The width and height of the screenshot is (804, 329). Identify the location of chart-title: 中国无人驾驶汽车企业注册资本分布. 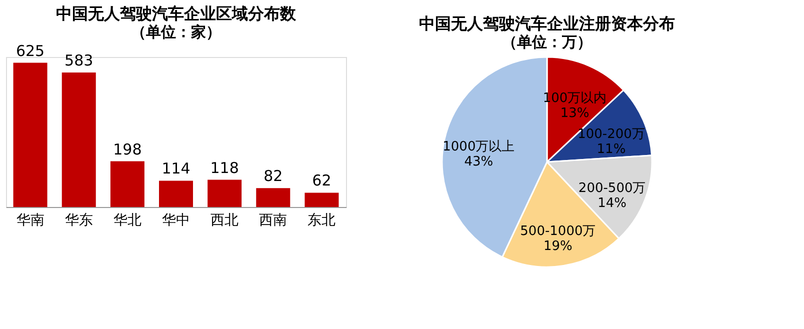
(547, 23).